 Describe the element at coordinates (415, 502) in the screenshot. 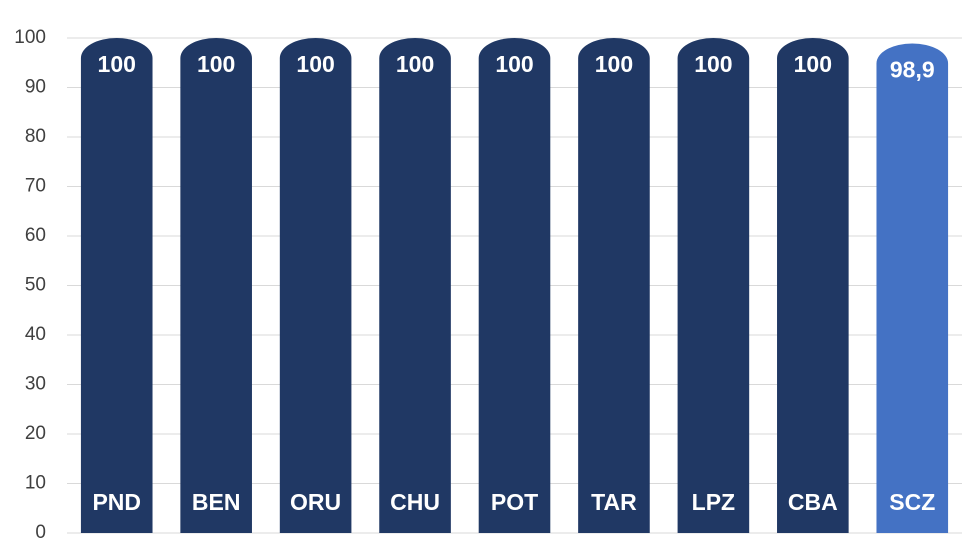

I see `x-tick-label: CHU` at that location.